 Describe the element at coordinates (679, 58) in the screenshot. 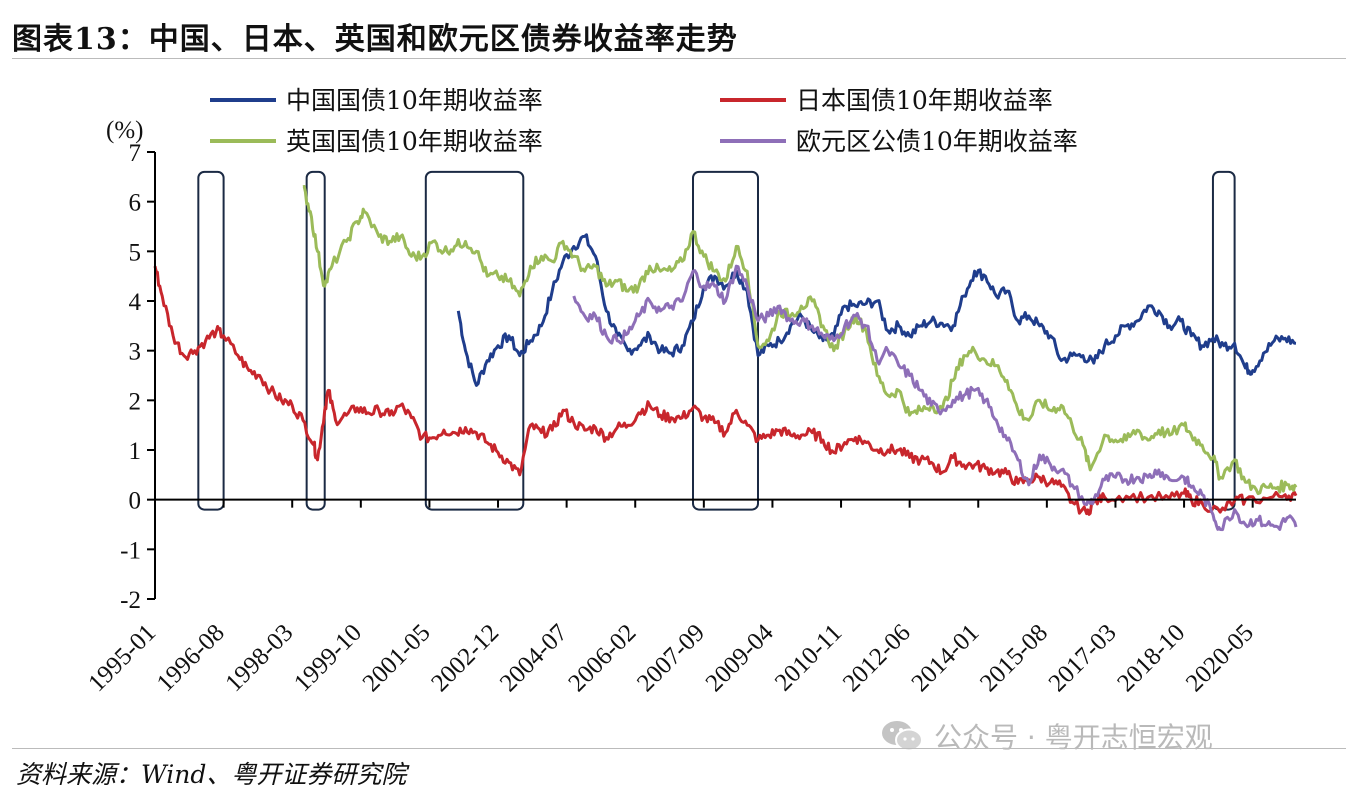

I see `title-divider` at that location.